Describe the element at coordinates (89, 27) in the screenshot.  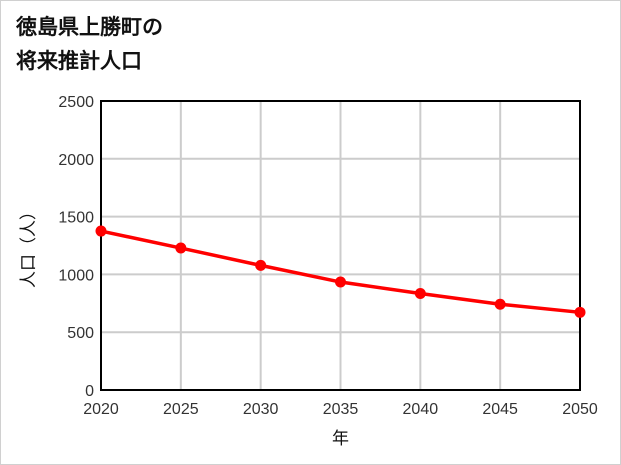
I see `chart-title-line1: 徳島県上勝町の` at that location.